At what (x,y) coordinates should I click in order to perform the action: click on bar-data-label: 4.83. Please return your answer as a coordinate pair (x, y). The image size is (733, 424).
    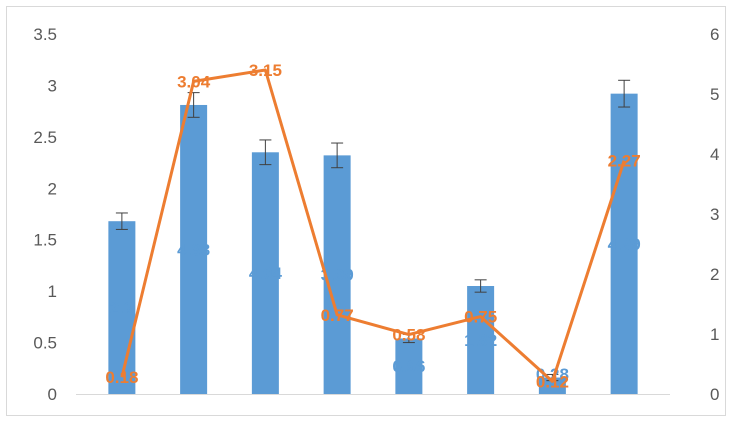
    Looking at the image, I should click on (193, 249).